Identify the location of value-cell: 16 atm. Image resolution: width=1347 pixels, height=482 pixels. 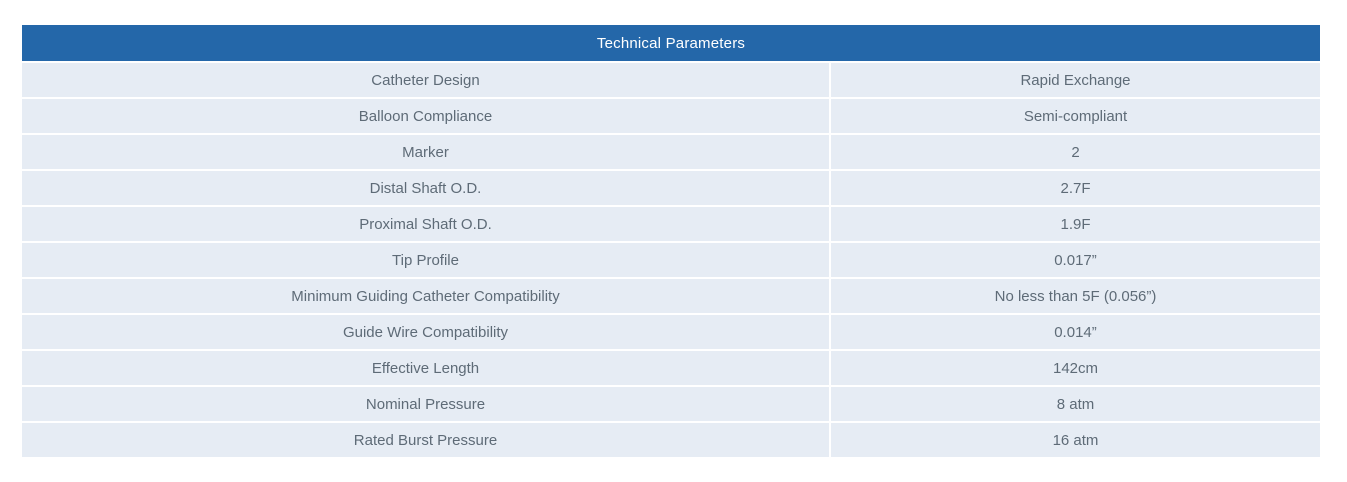
(1075, 440).